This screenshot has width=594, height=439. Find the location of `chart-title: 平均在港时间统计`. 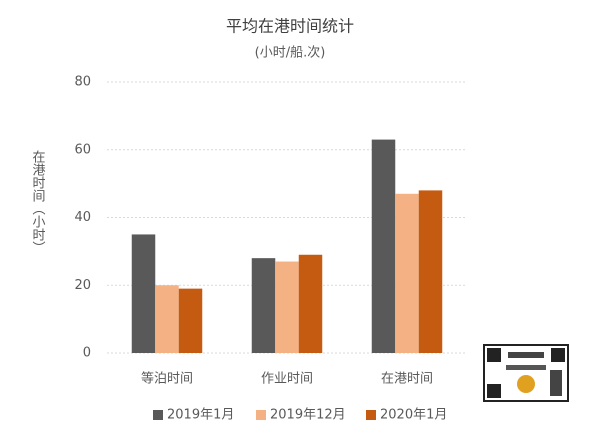

chart-title: 平均在港时间统计 is located at coordinates (290, 26).